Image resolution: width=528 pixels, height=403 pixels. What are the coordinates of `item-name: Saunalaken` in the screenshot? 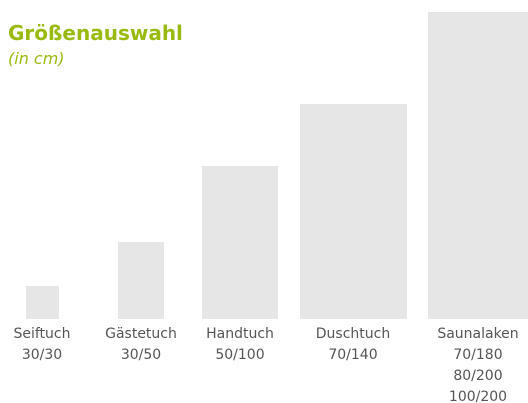 It's located at (477, 334).